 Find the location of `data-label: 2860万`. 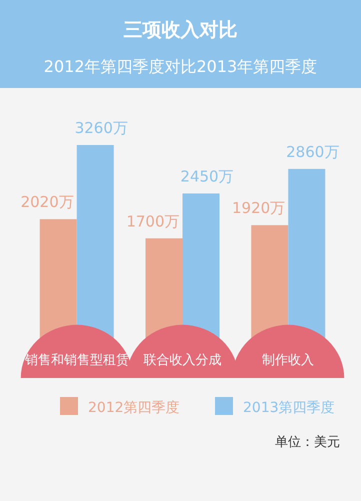

data-label: 2860万 is located at coordinates (313, 151).